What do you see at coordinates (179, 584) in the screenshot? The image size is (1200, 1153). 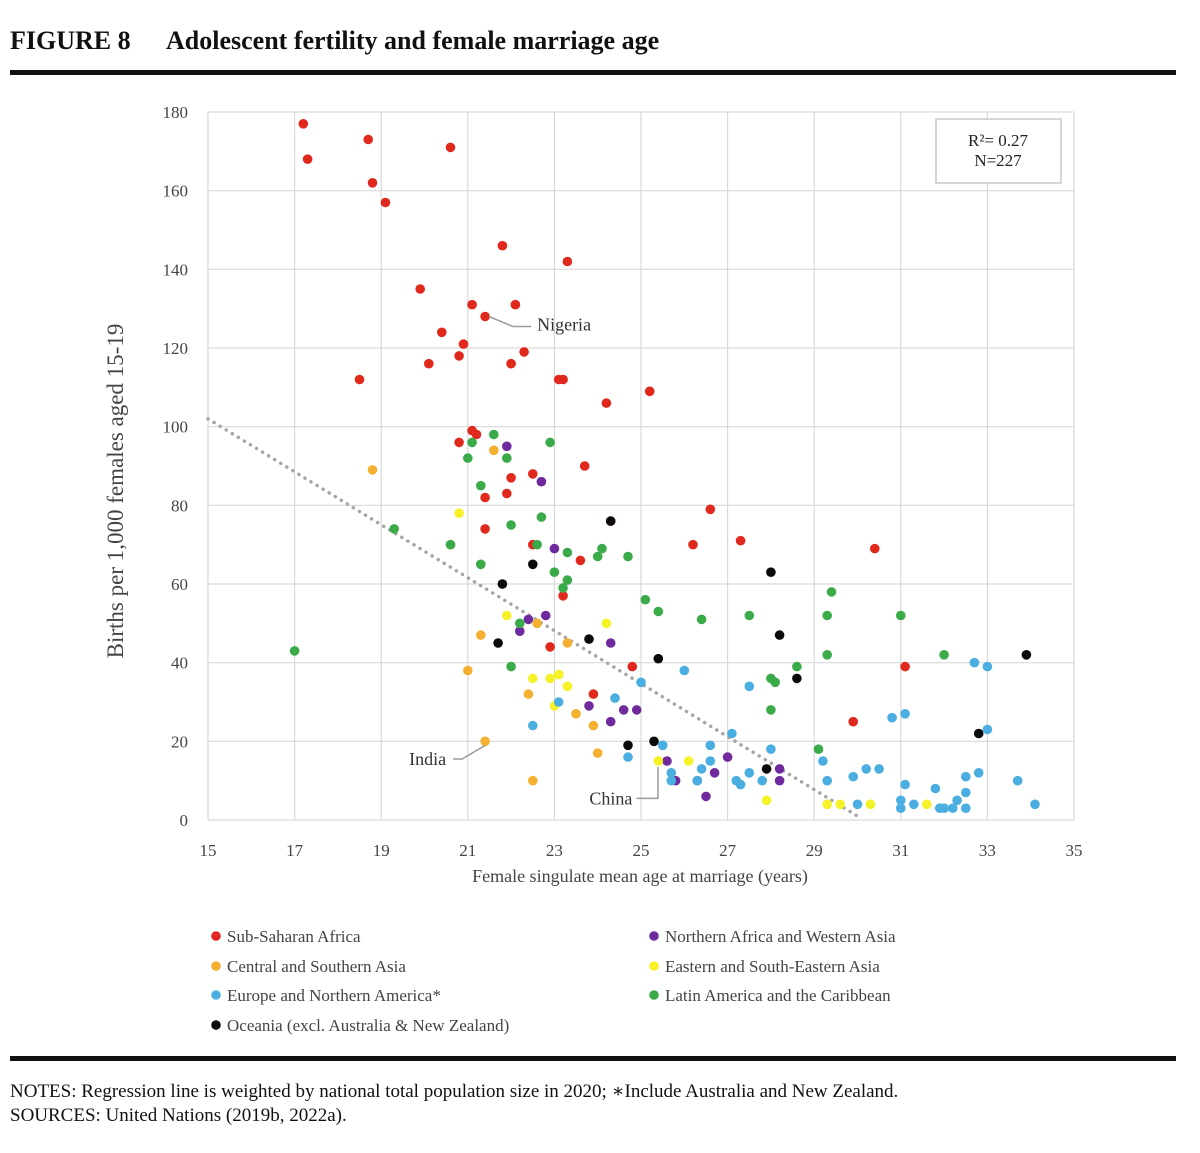 I see `y-tick-label: 60` at bounding box center [179, 584].